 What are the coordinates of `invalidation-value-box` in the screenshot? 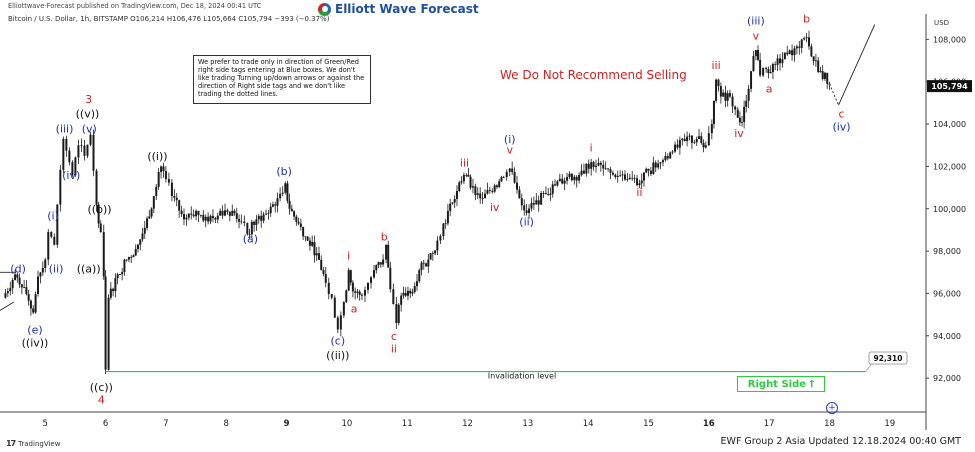 It's located at (888, 358).